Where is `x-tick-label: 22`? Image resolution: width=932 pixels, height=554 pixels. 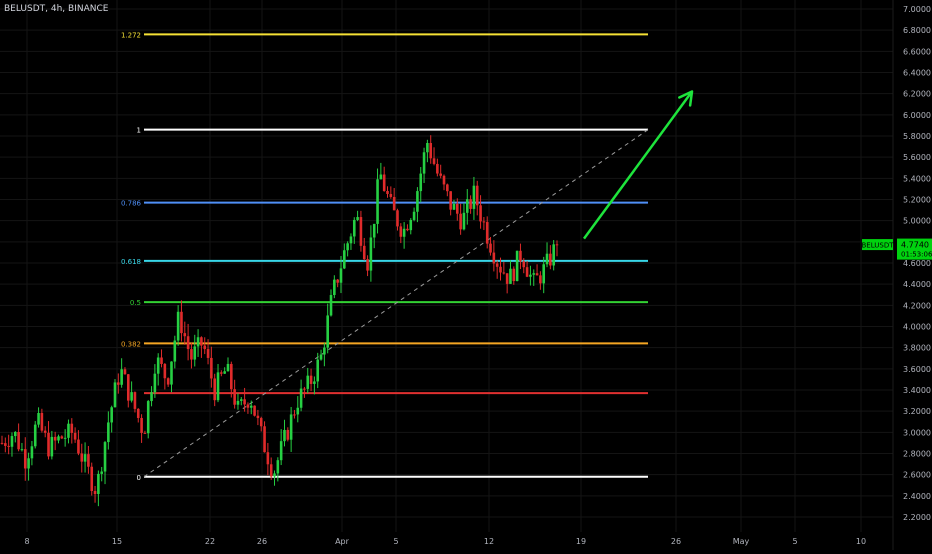 x-tick-label: 22 is located at coordinates (210, 541).